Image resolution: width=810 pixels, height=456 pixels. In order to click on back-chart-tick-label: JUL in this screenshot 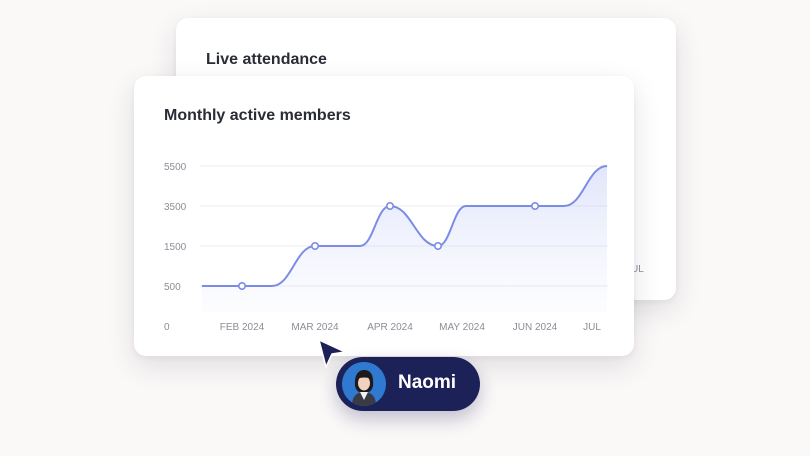, I will do `click(635, 269)`.